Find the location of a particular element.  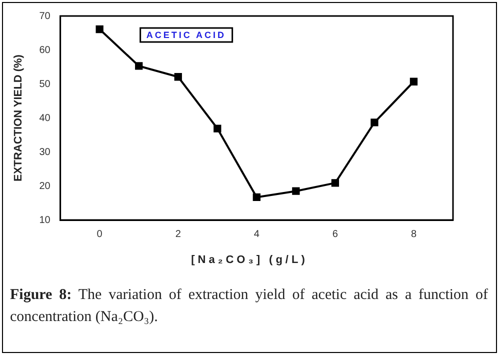

y-tick-label: 20 is located at coordinates (45, 186).